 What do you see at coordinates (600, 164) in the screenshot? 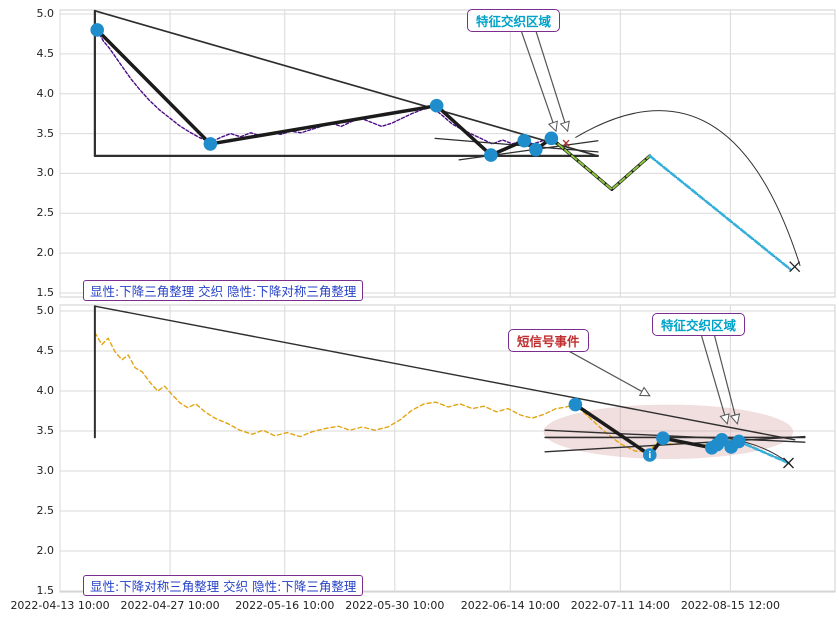
I see `series-projection-v-green` at bounding box center [600, 164].